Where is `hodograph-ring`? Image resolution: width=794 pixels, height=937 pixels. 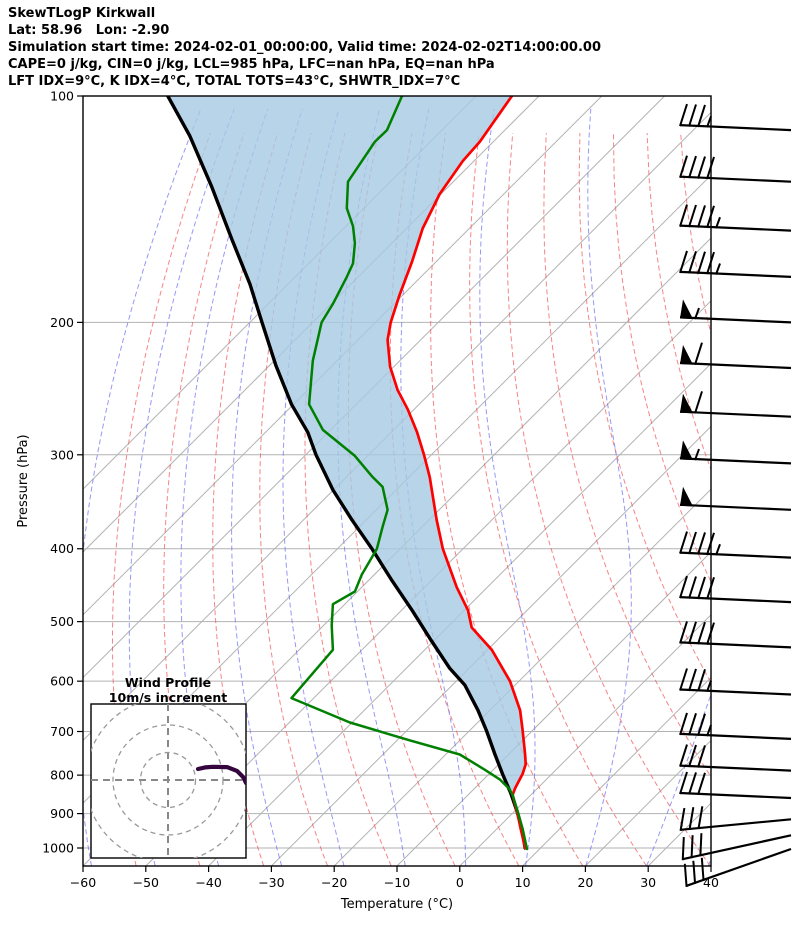 hodograph-ring is located at coordinates (168, 780).